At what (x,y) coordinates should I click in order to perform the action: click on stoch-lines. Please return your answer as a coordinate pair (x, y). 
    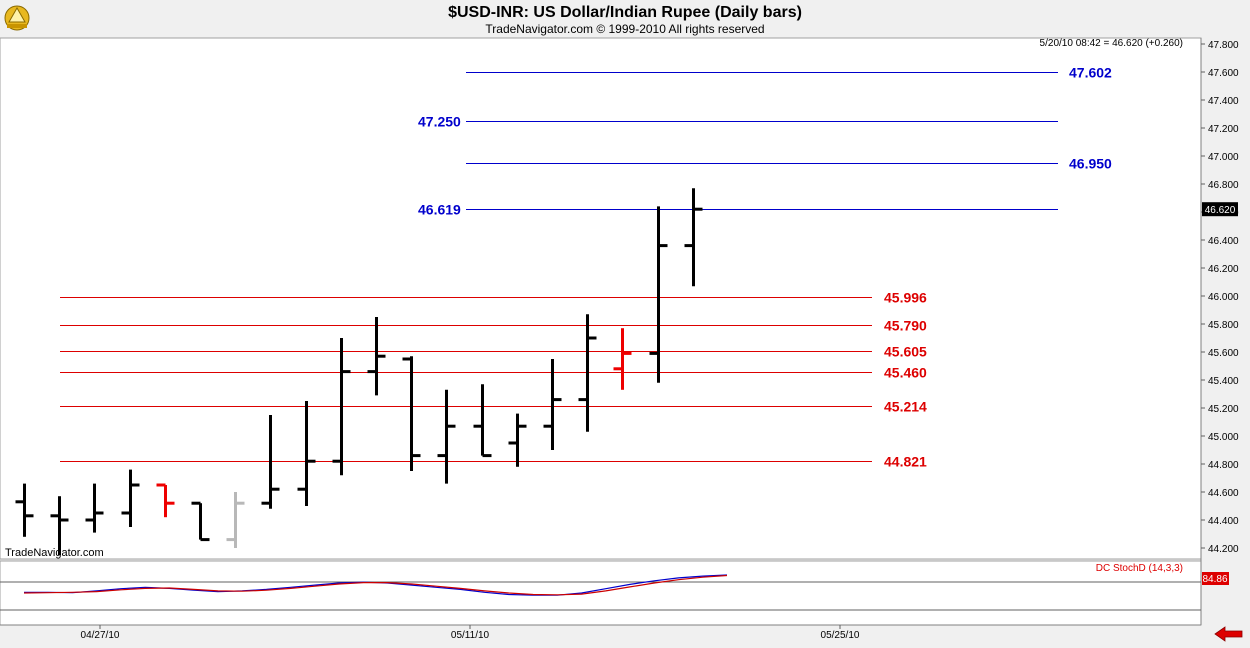
    Looking at the image, I should click on (375, 585).